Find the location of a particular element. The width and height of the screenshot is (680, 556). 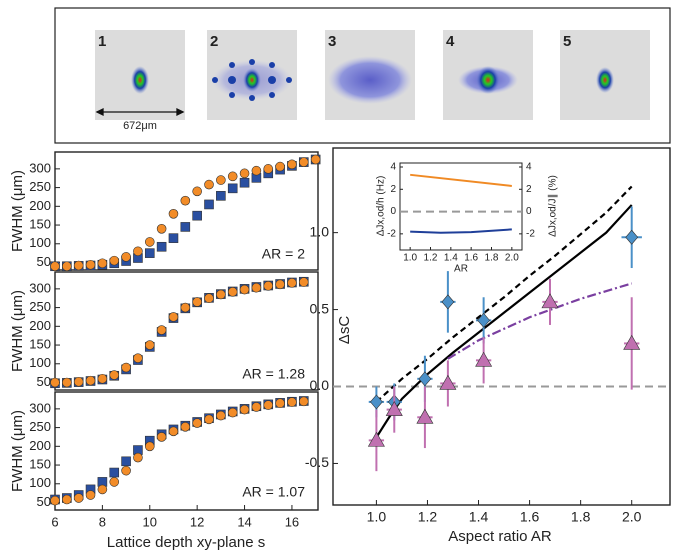

y-tick-label: 4 is located at coordinates (393, 167).